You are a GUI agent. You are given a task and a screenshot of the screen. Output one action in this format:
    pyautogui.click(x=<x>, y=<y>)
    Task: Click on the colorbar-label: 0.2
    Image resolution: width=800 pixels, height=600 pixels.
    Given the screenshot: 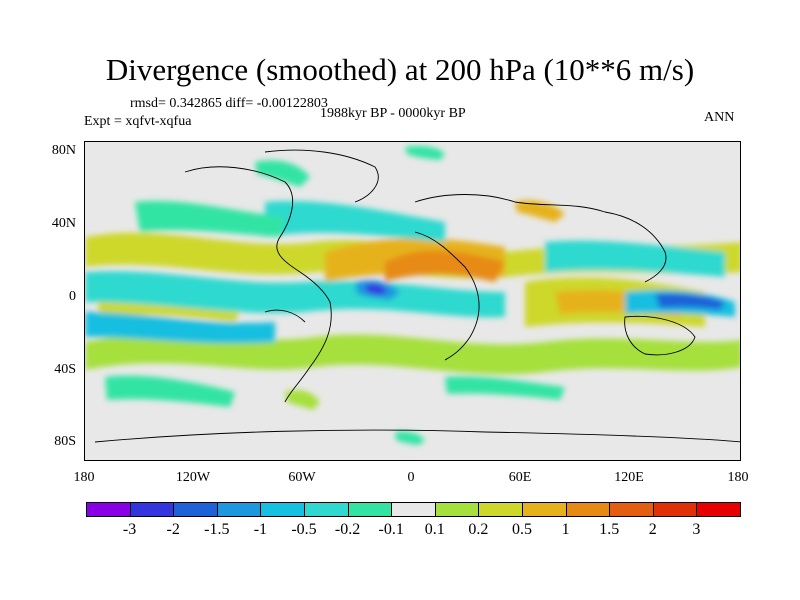 What is the action you would take?
    pyautogui.click(x=478, y=529)
    